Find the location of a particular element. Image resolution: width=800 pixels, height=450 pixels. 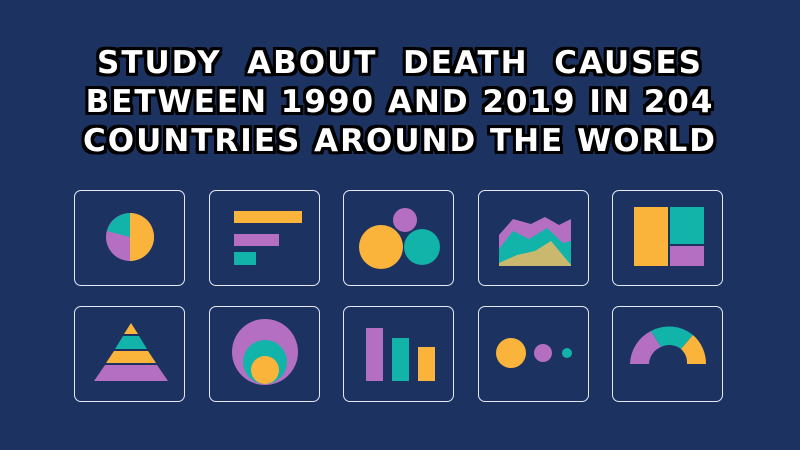

treemap-icon is located at coordinates (669, 236).